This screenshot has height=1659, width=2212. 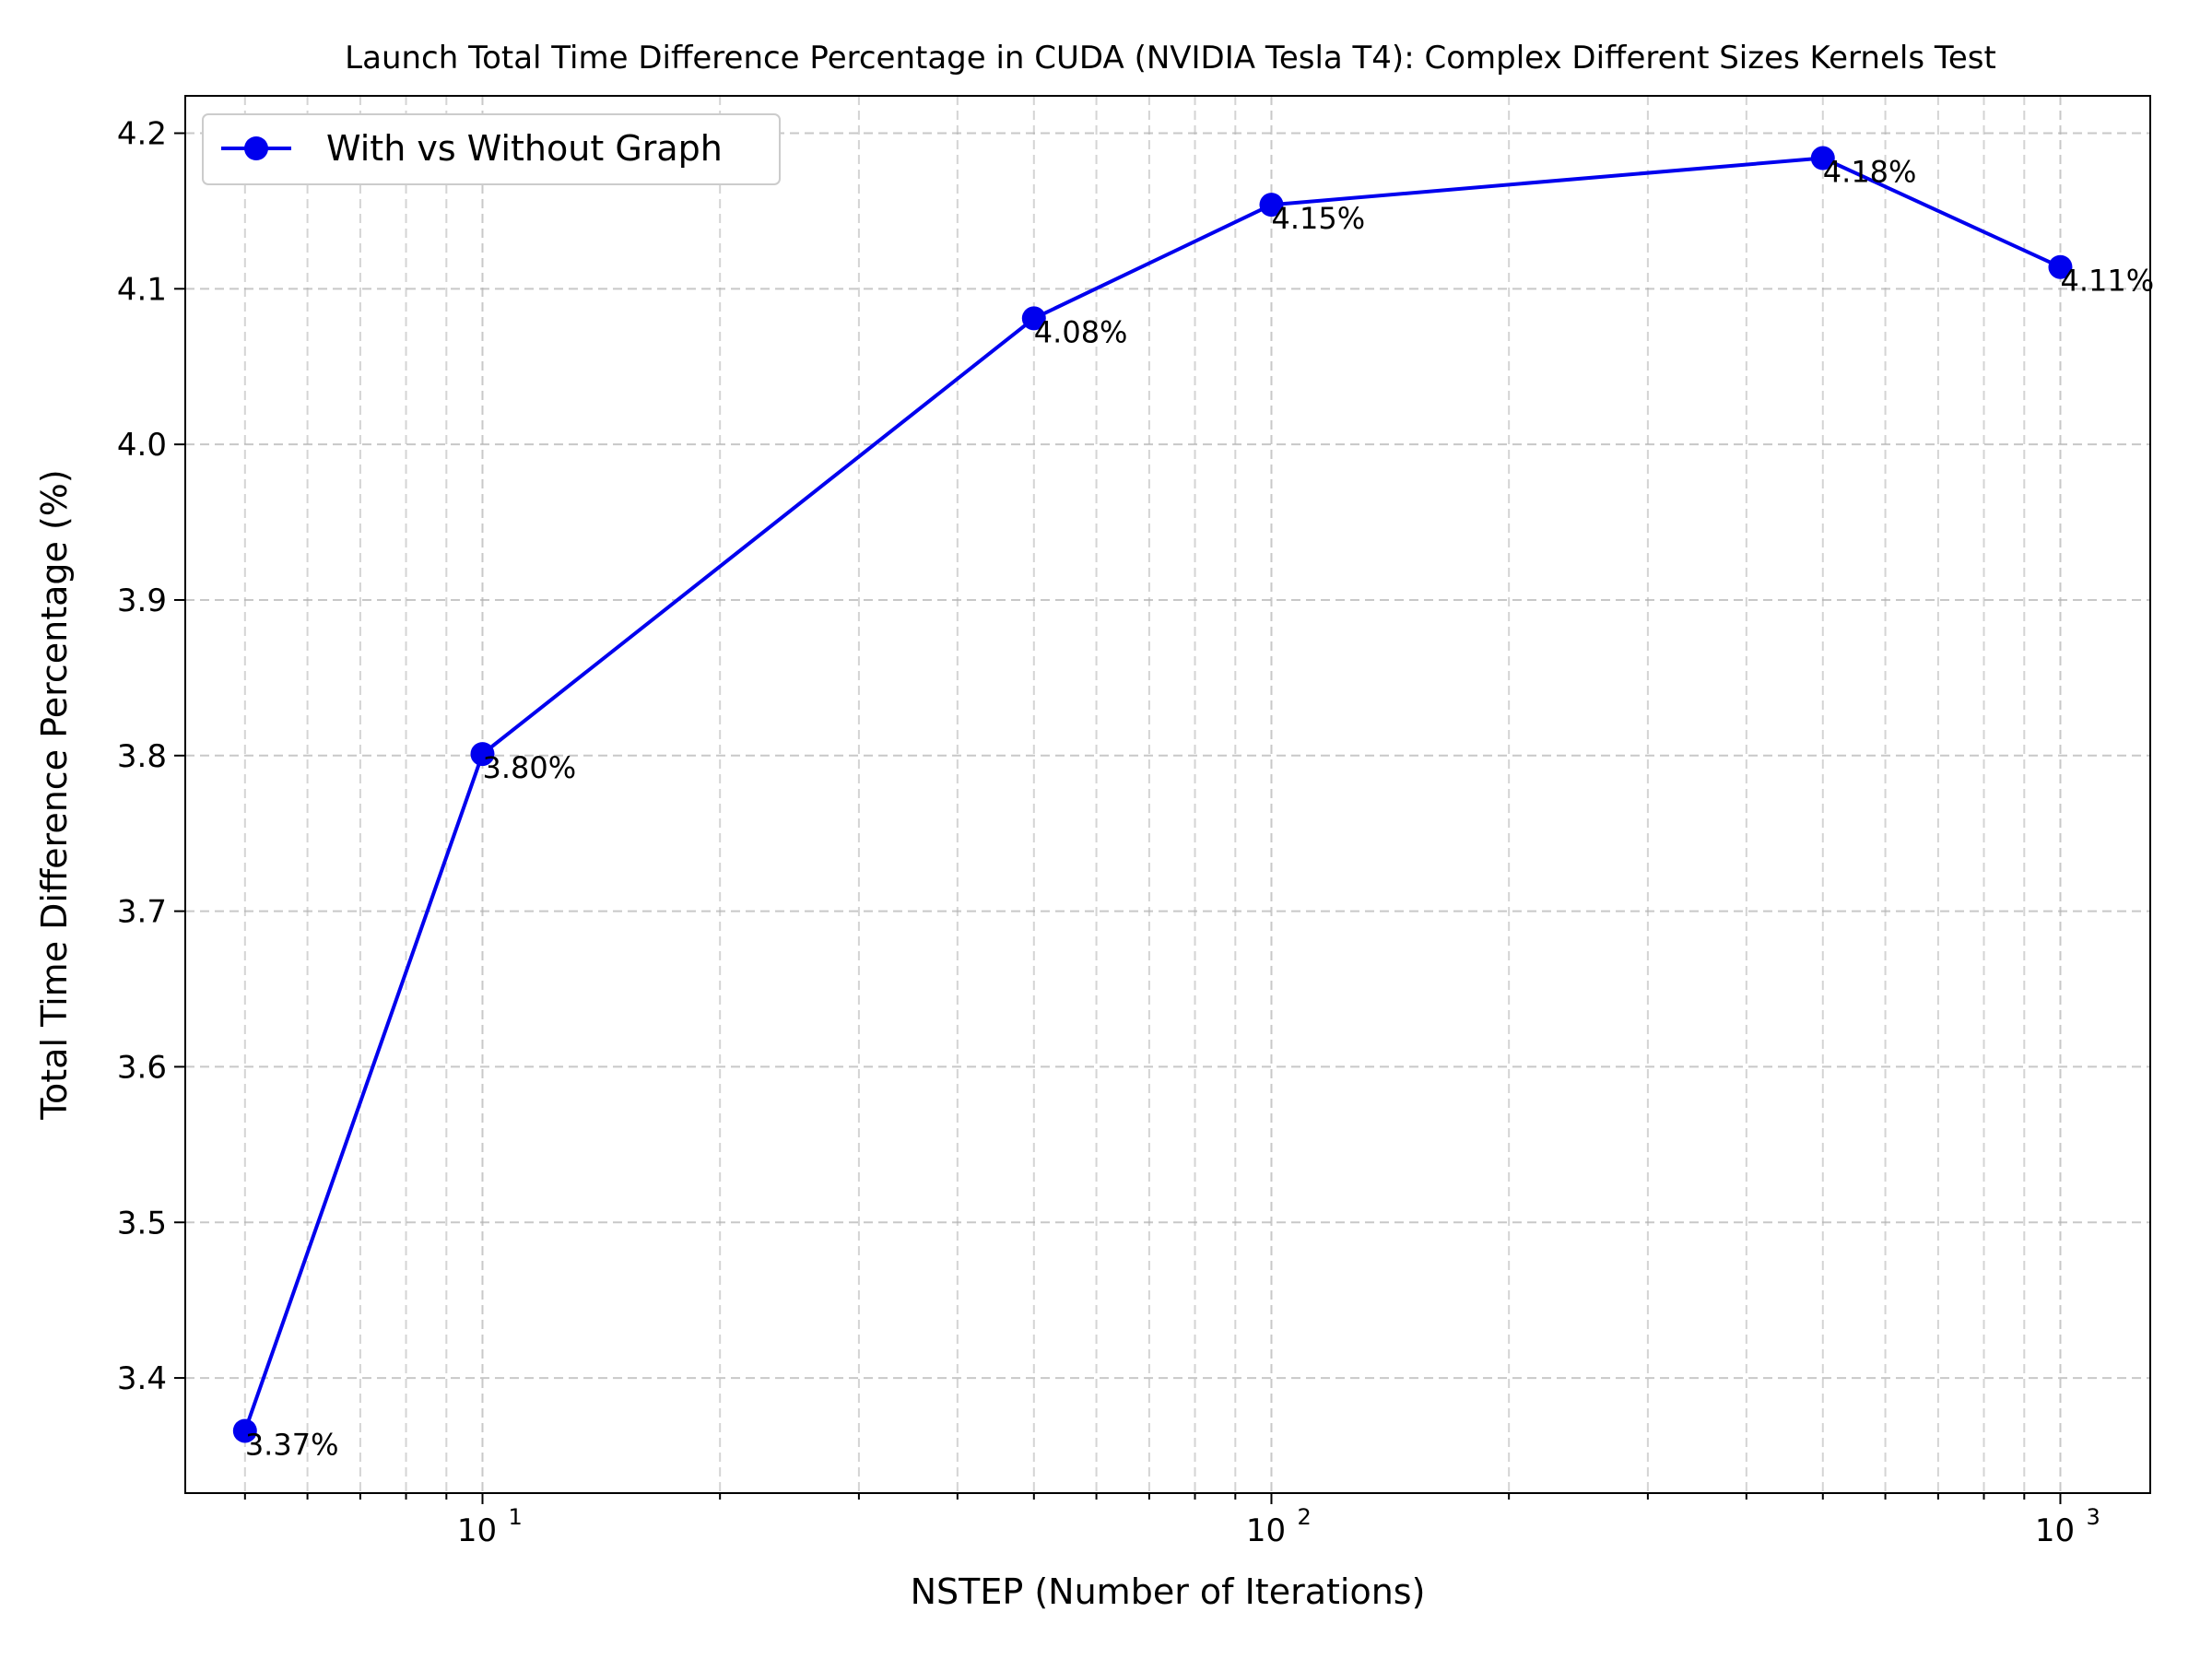 What do you see at coordinates (142, 756) in the screenshot?
I see `y-tick-label: 3.8` at bounding box center [142, 756].